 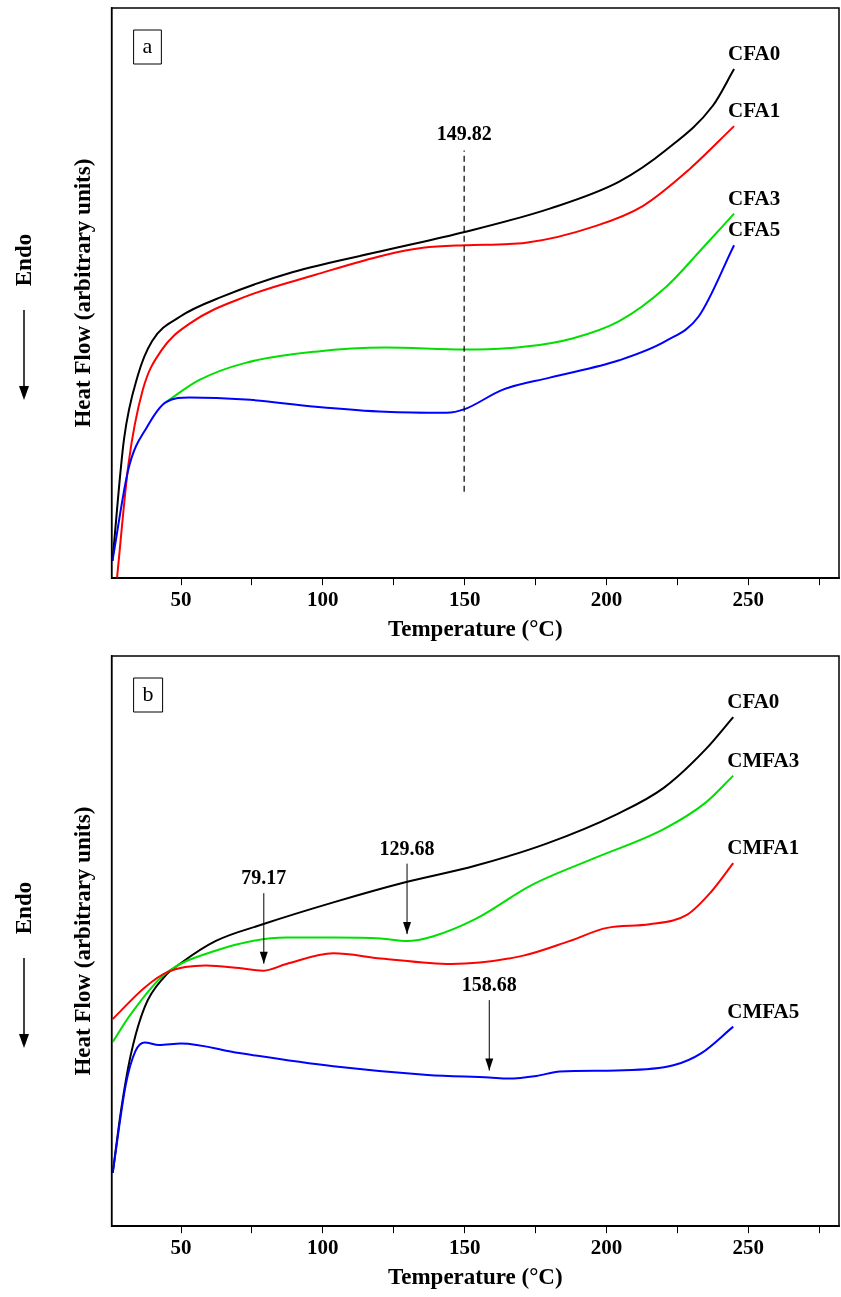 What do you see at coordinates (148, 693) in the screenshot?
I see `text: b` at bounding box center [148, 693].